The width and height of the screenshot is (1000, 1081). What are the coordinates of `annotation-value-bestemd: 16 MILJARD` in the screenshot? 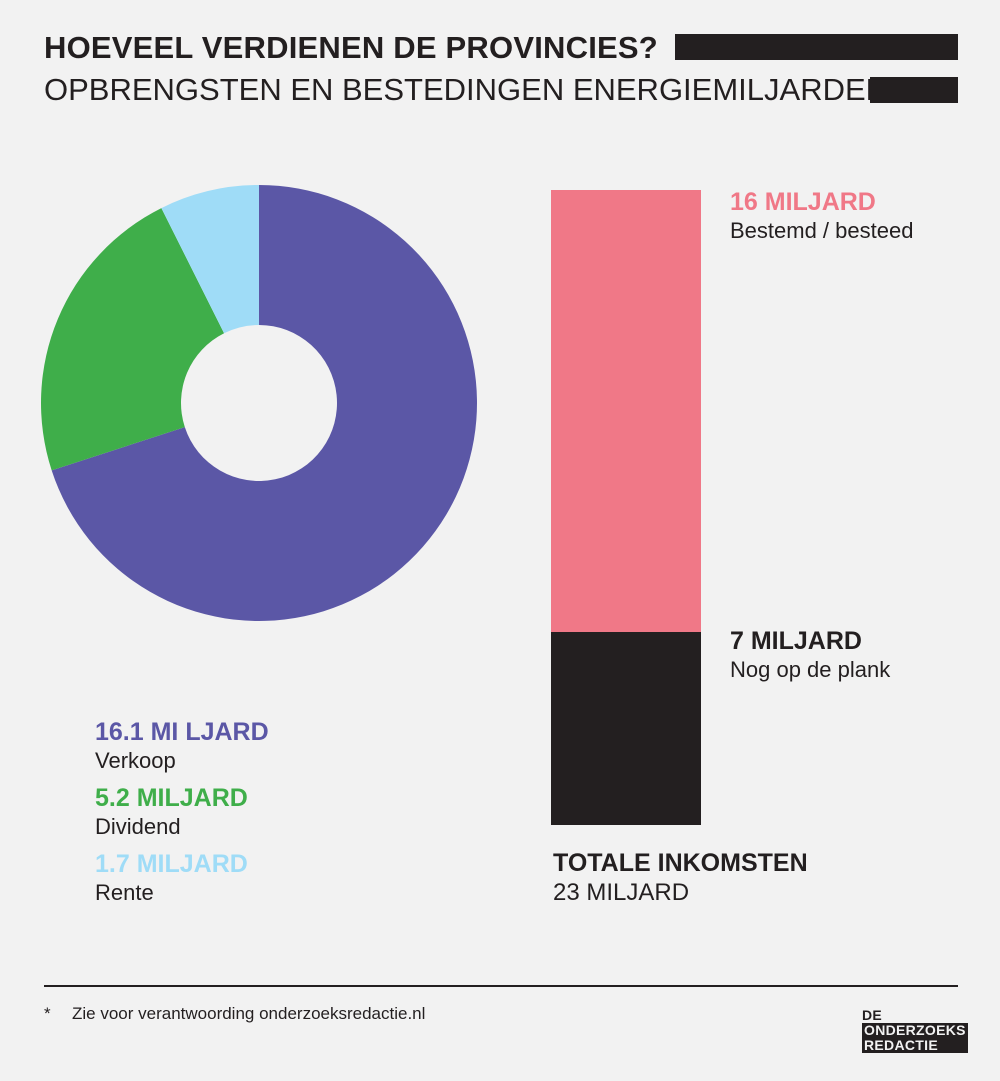 It's located at (803, 202).